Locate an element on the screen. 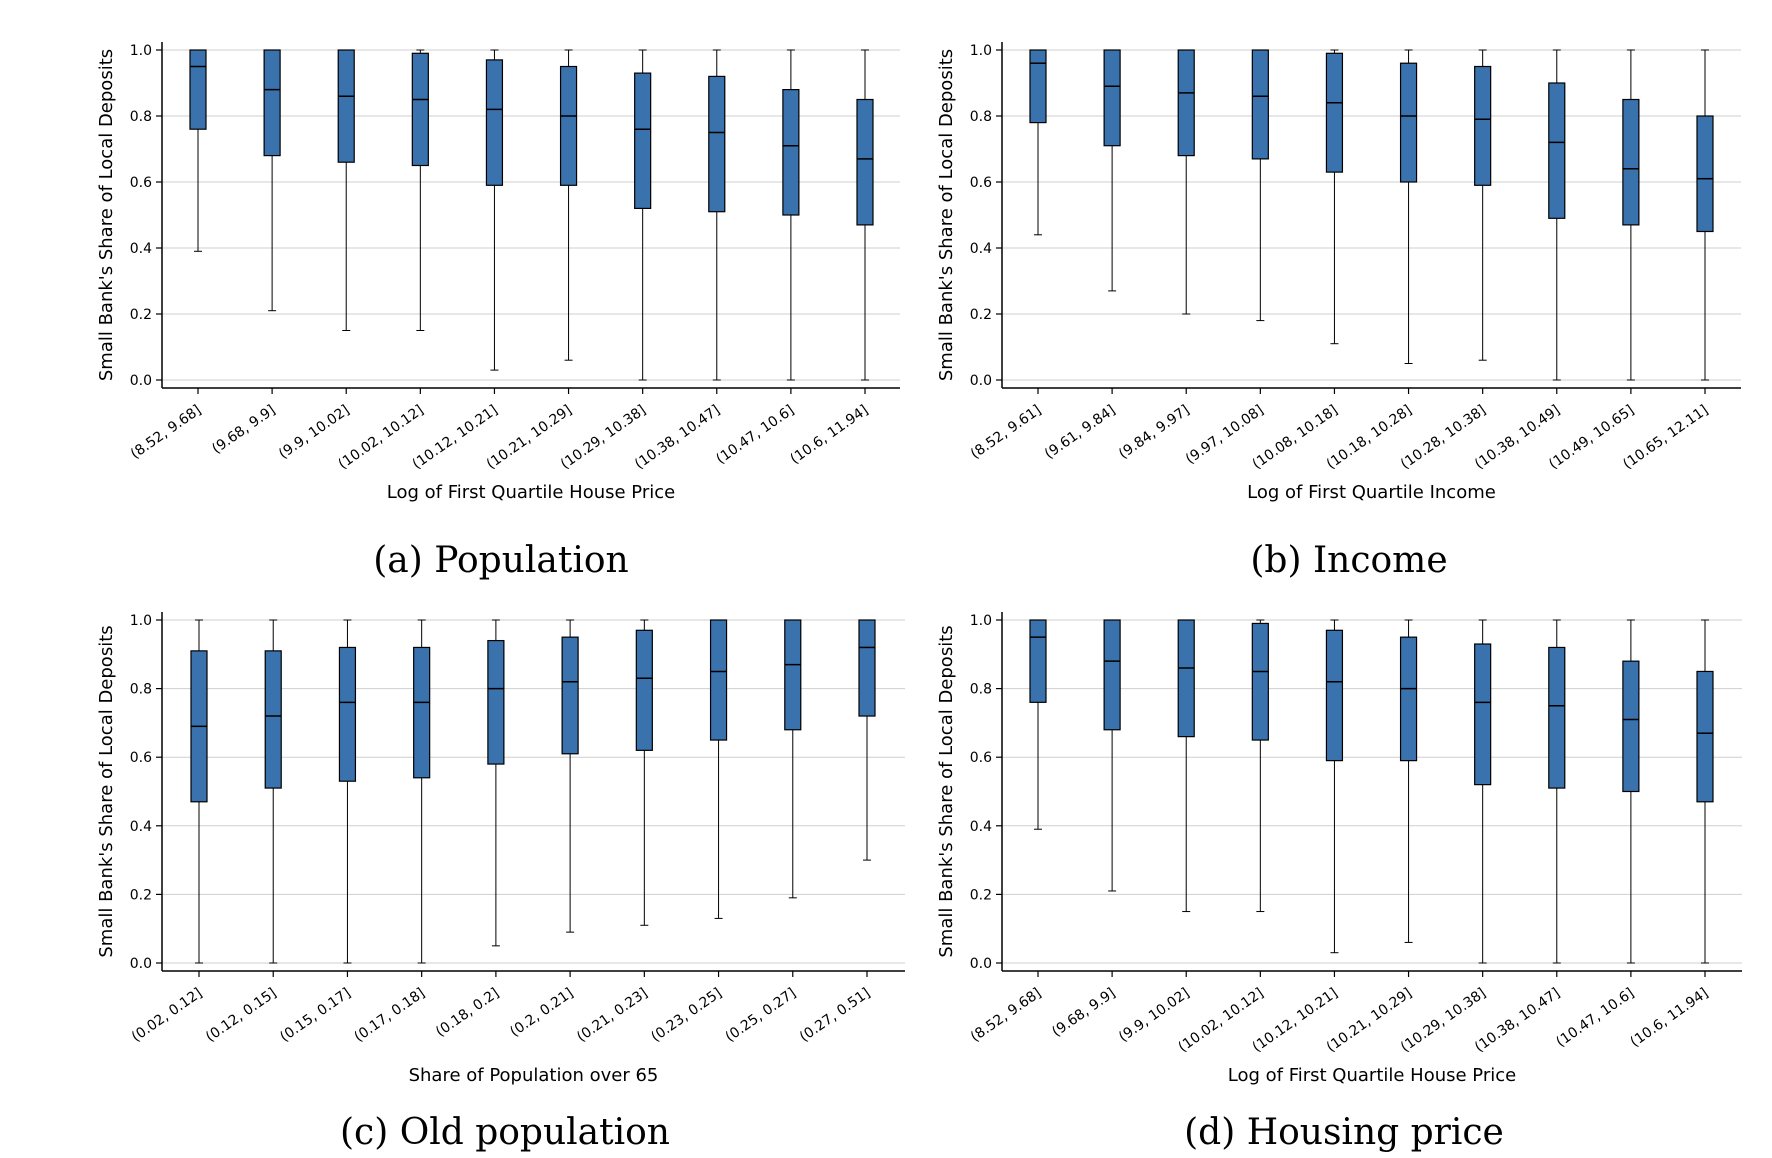 The width and height of the screenshot is (1772, 1158). x-tick-label: (0.12, 0.15] is located at coordinates (241, 1015).